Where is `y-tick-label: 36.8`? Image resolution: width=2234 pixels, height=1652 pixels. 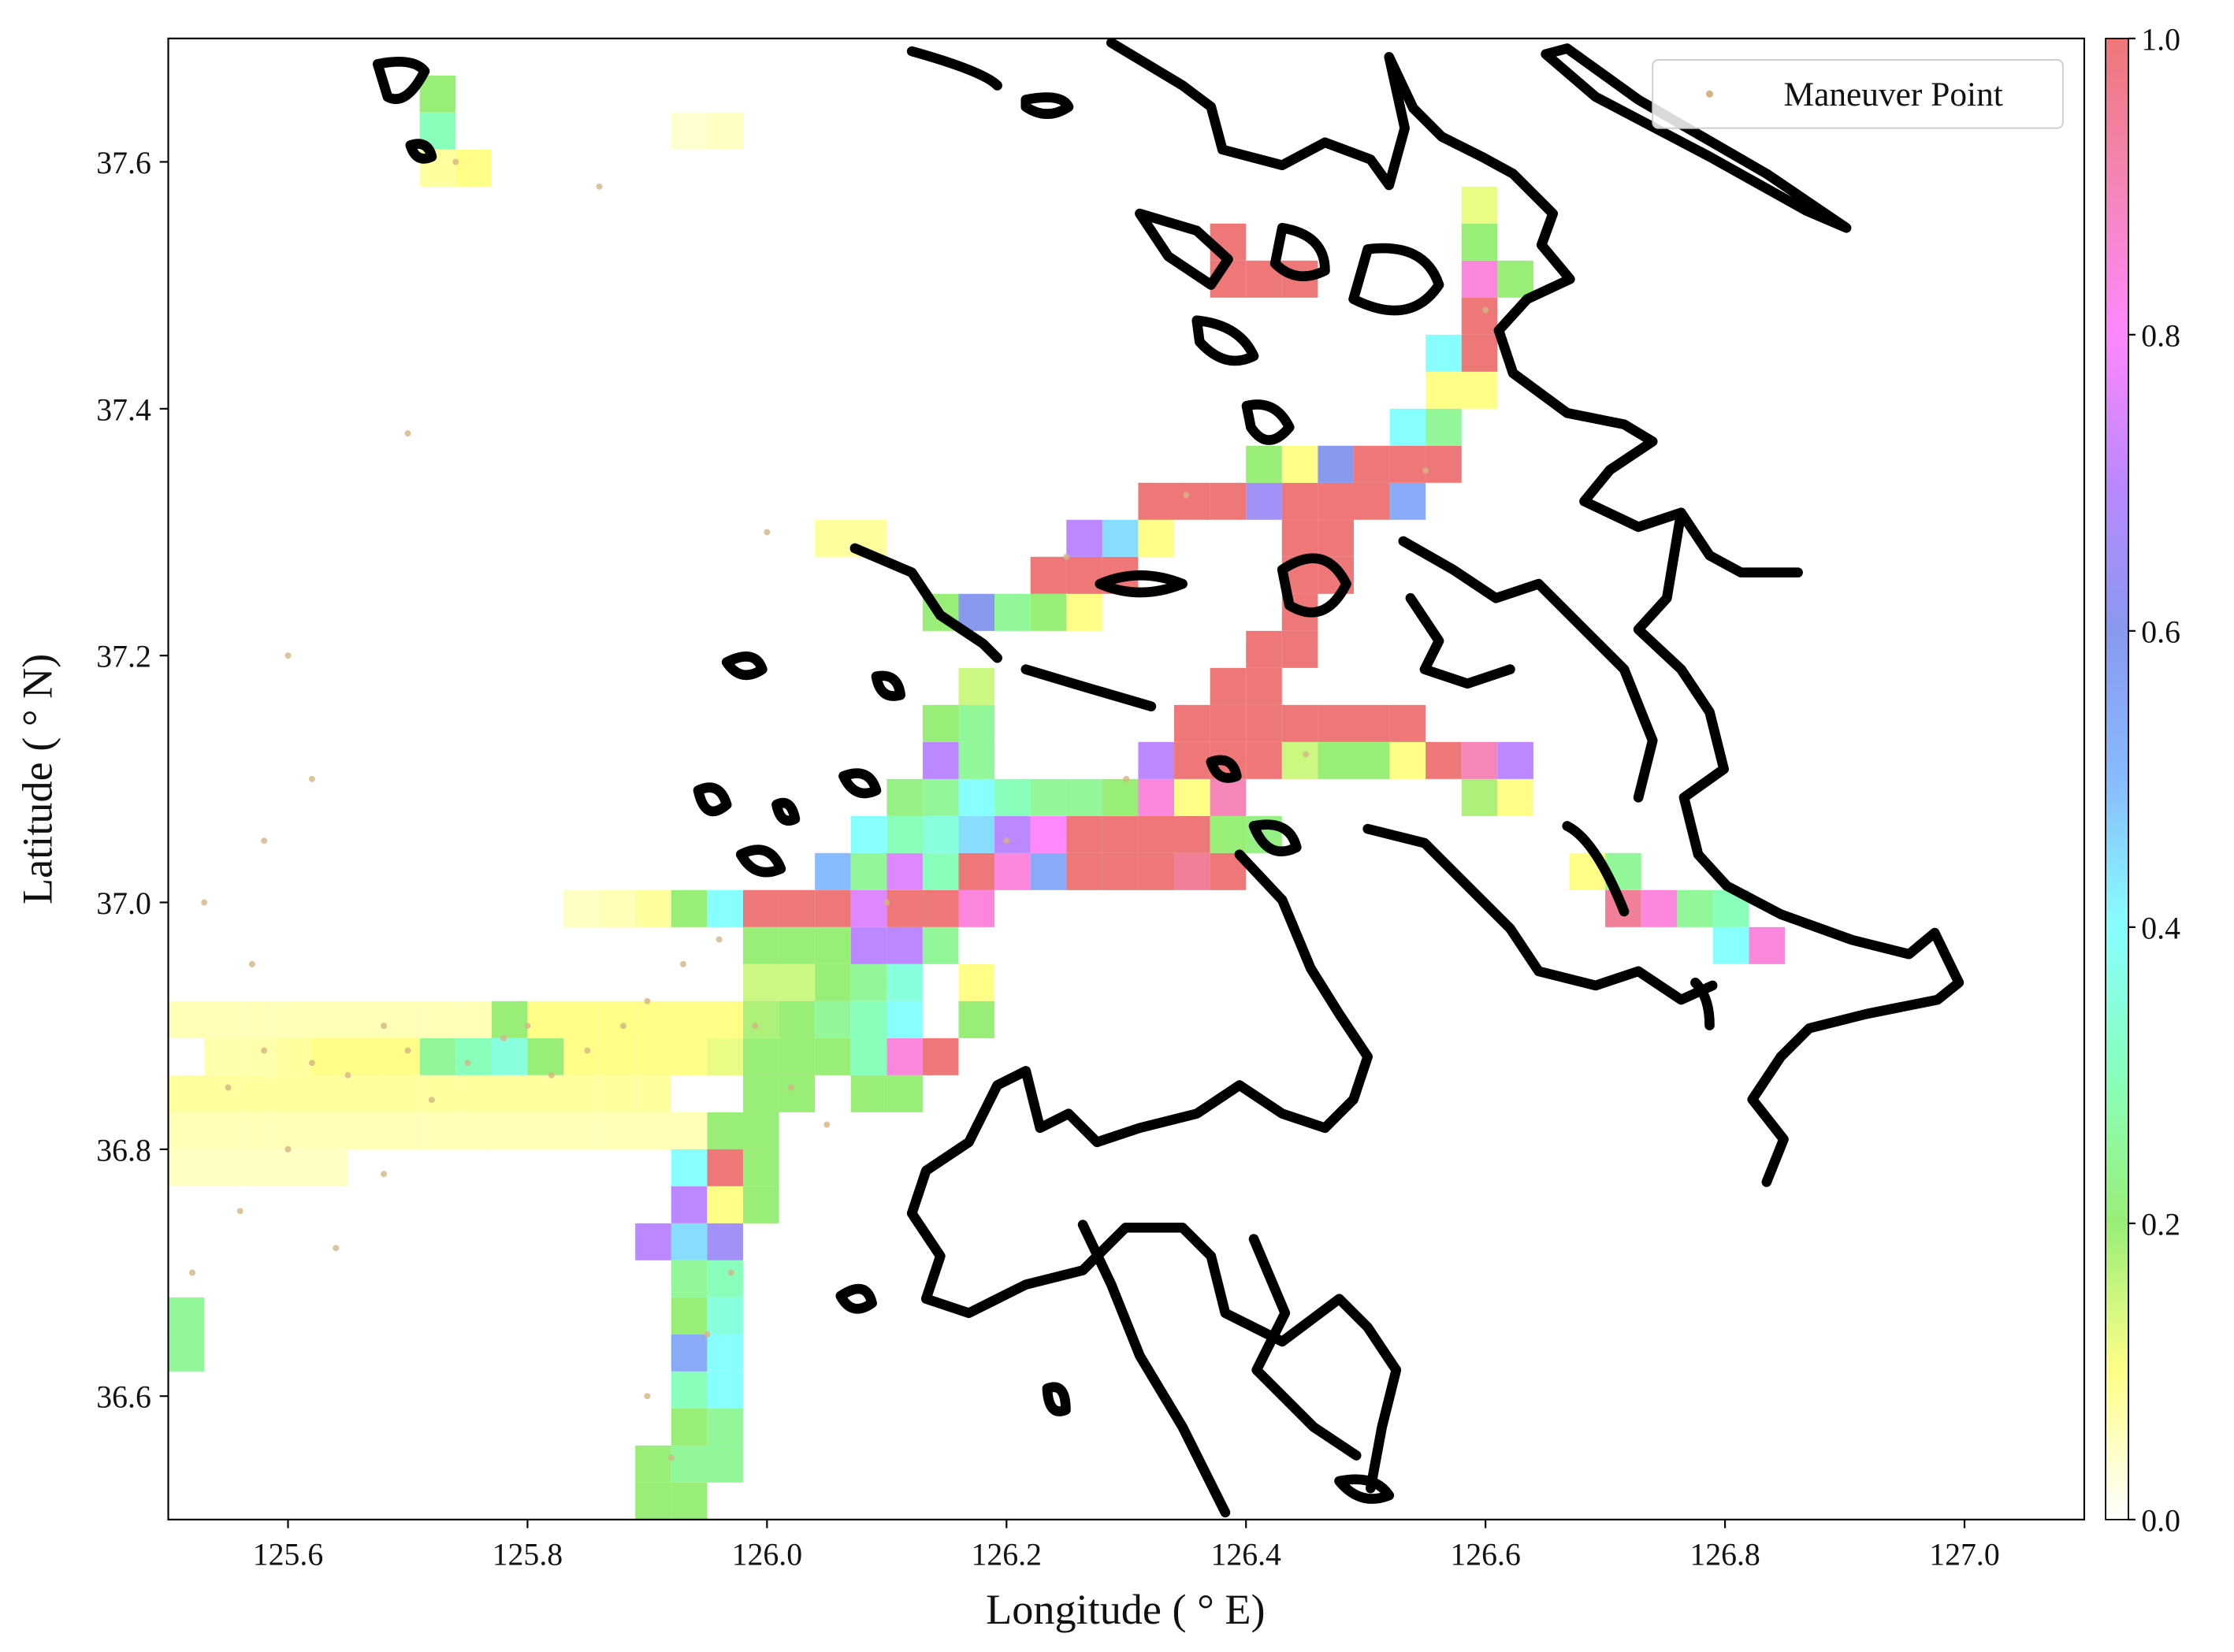
y-tick-label: 36.8 is located at coordinates (123, 1150).